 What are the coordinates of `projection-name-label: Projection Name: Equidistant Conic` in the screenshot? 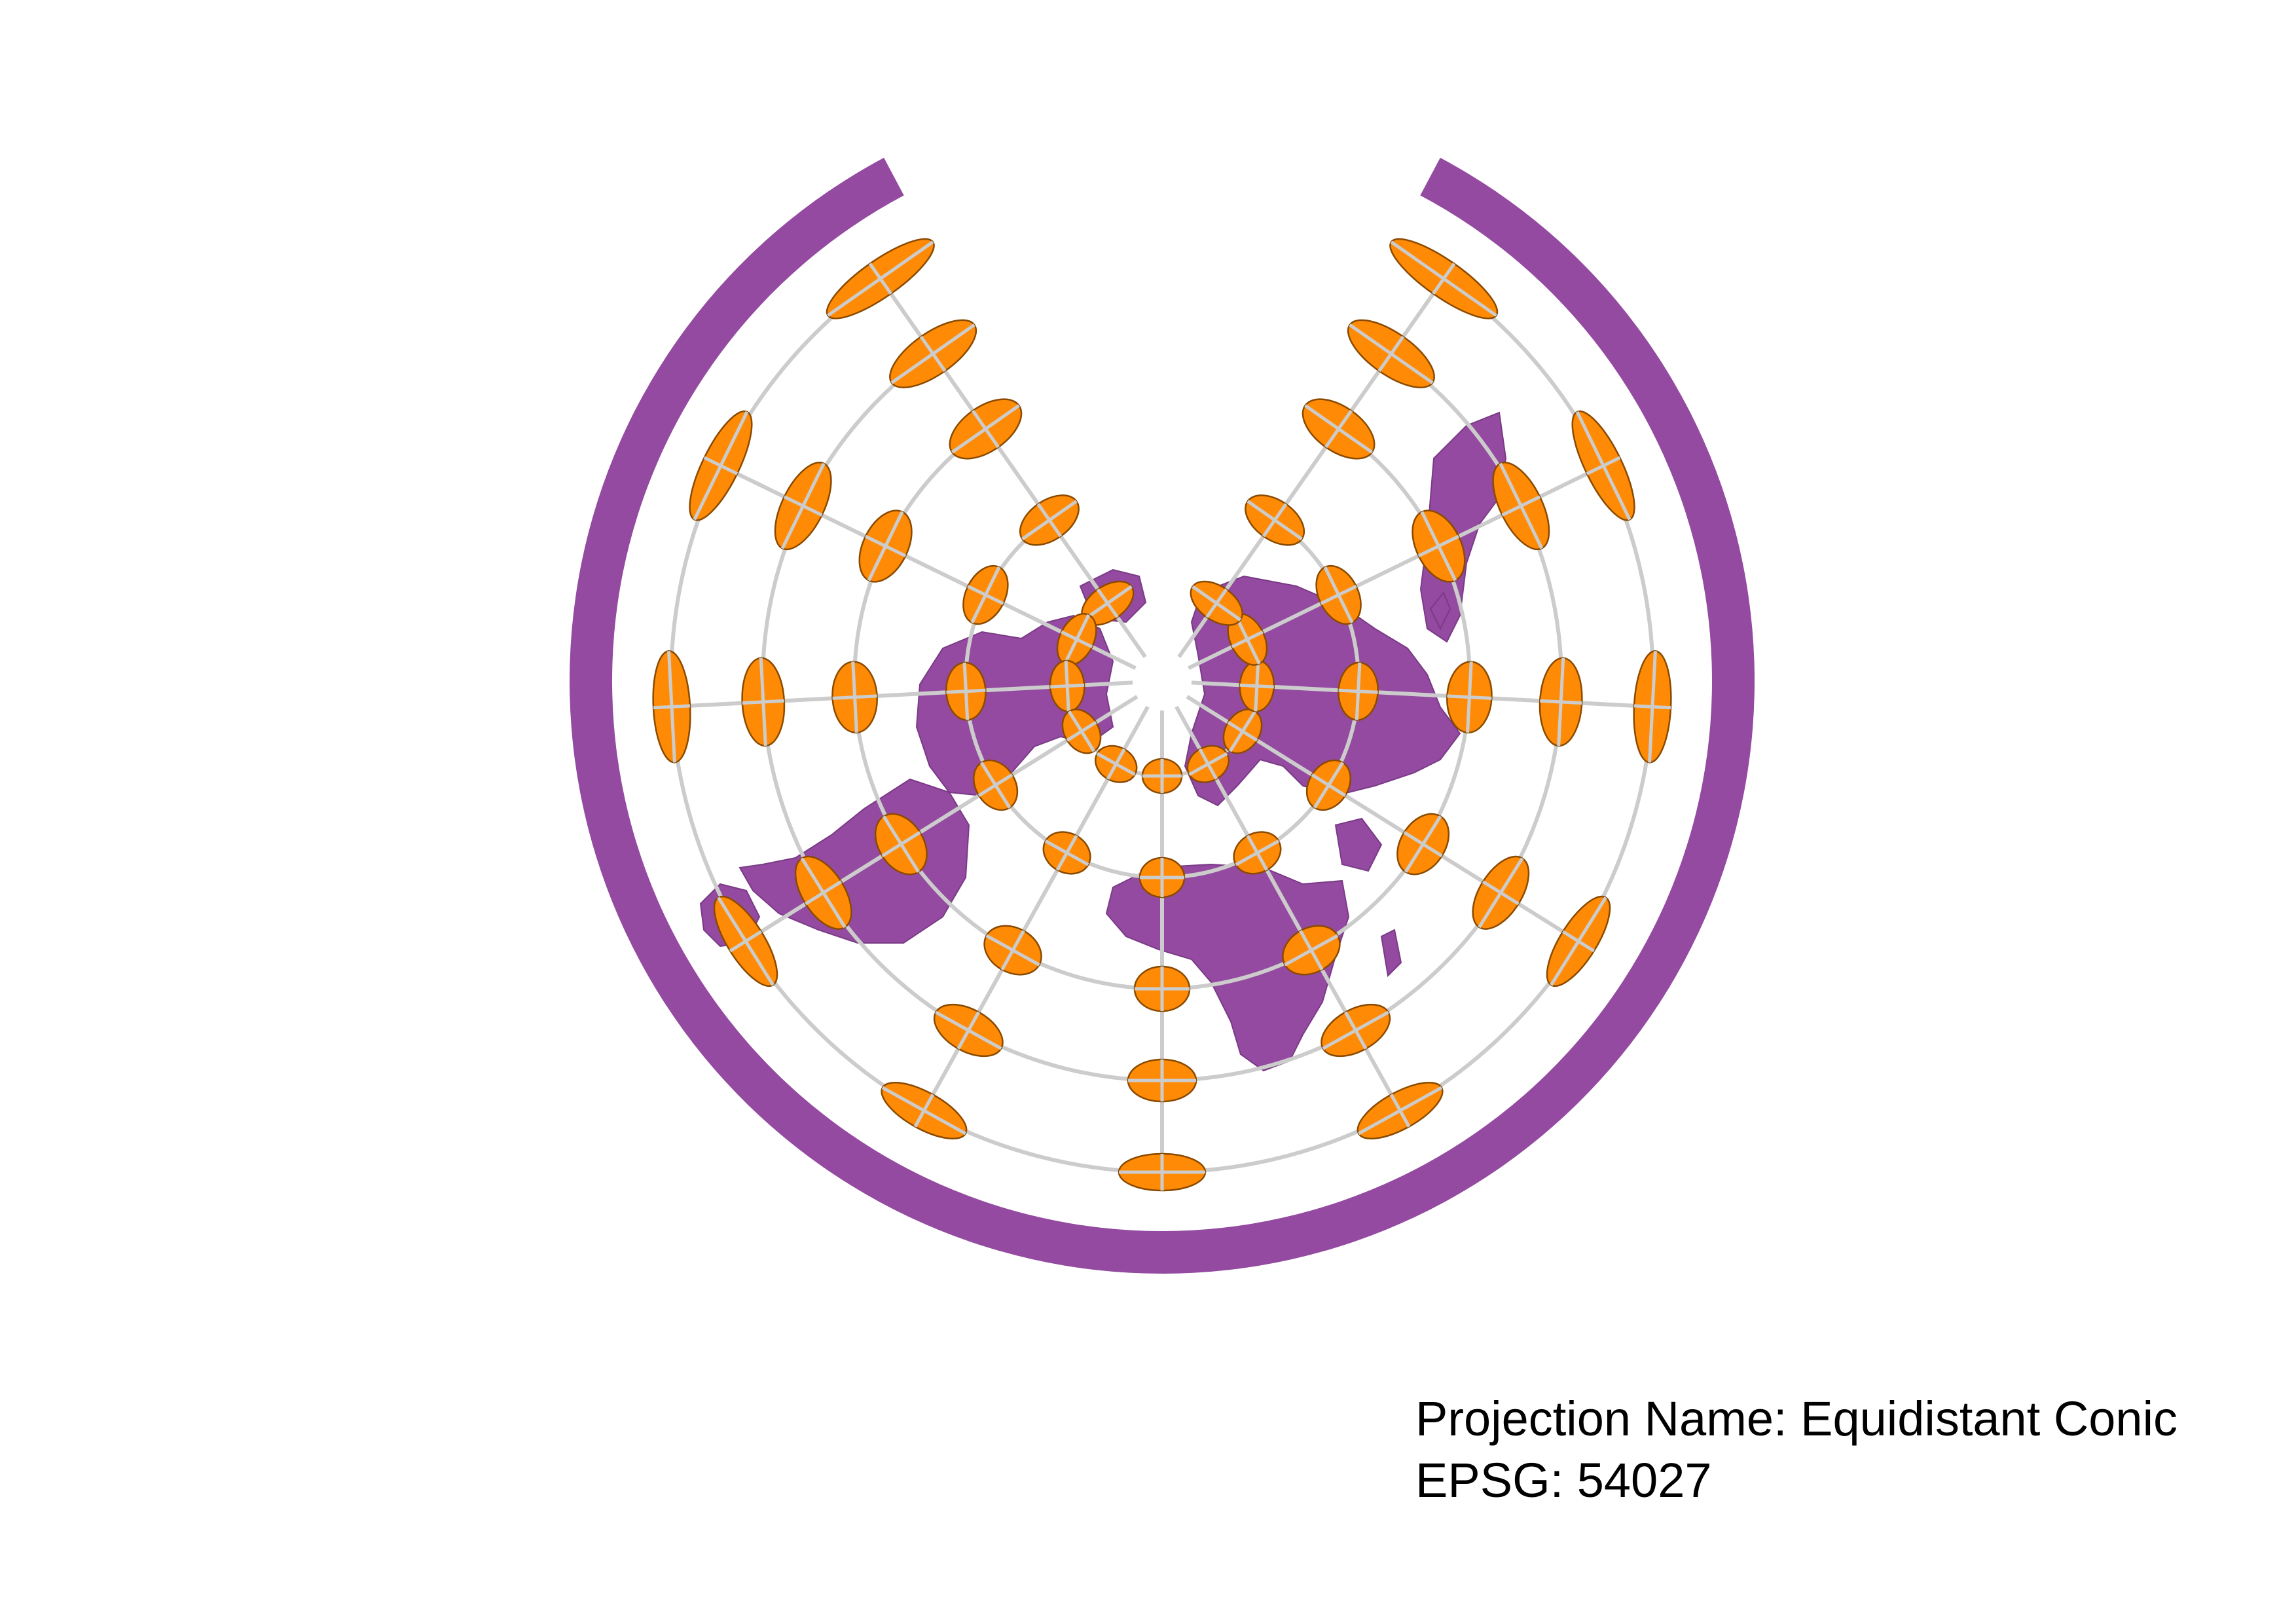 It's located at (1796, 1419).